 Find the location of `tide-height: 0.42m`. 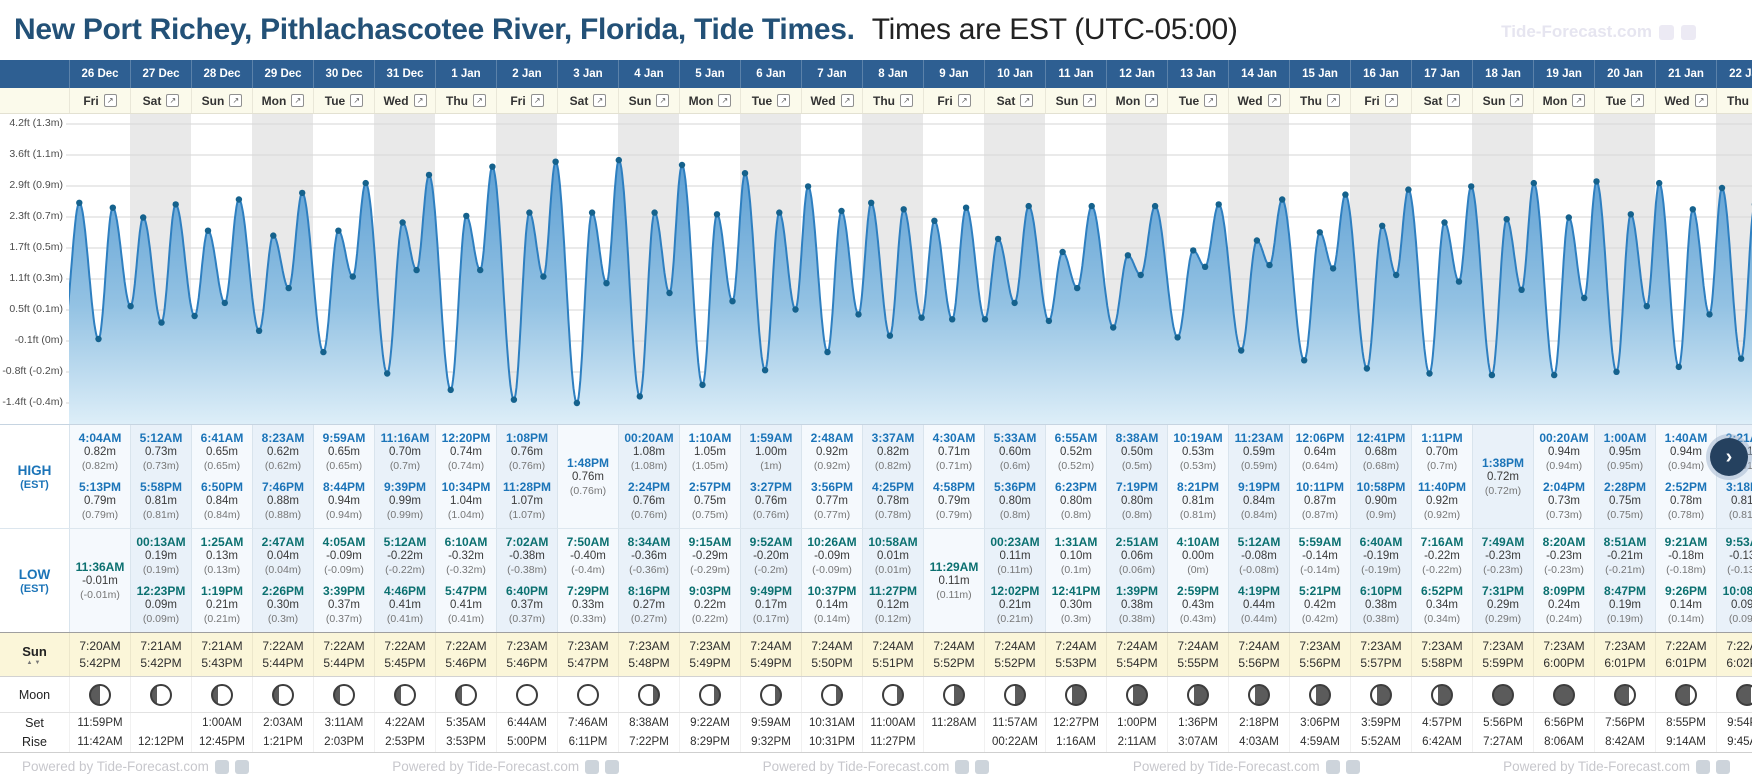

tide-height: 0.42m is located at coordinates (1320, 604).